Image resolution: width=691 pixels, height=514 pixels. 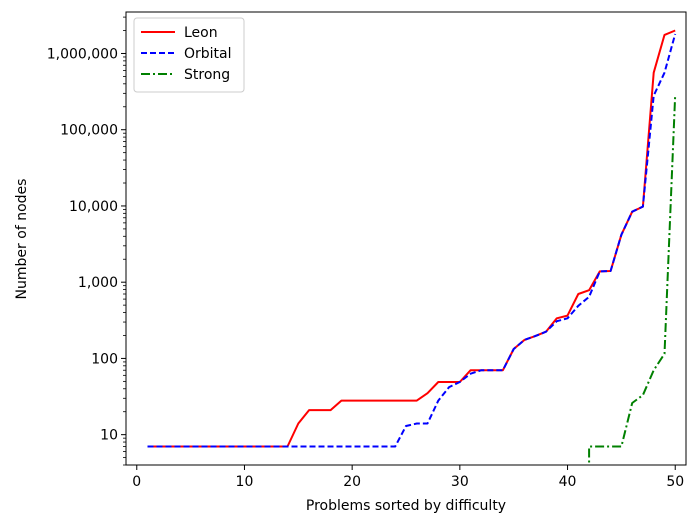 What do you see at coordinates (408, 477) in the screenshot?
I see `x-axis: 0 10 20 30 40 50` at bounding box center [408, 477].